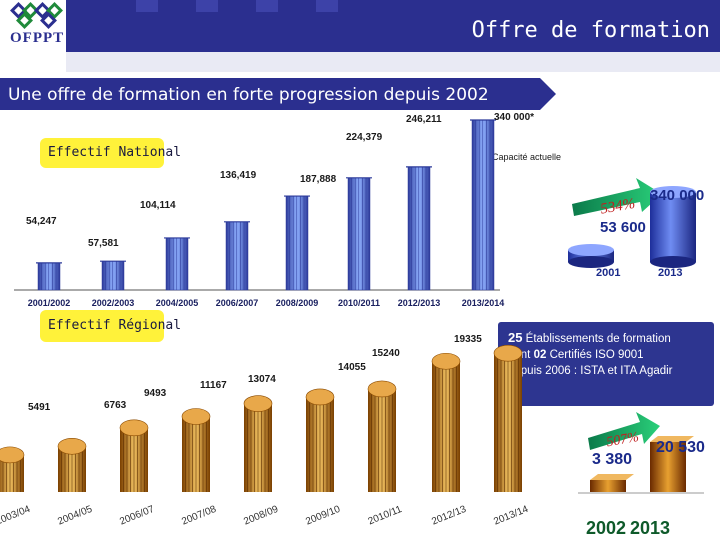 This screenshot has height=540, width=720. What do you see at coordinates (49, 303) in the screenshot?
I see `national-tick-label: 2001/2002` at bounding box center [49, 303].